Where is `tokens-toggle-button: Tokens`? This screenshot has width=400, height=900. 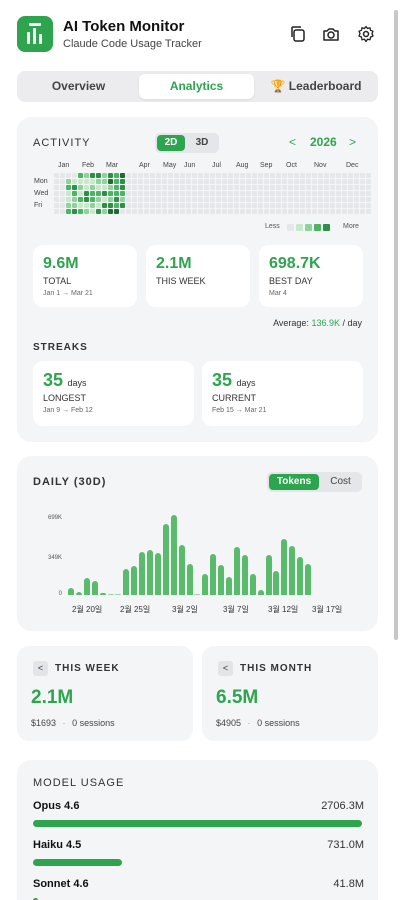 tokens-toggle-button: Tokens is located at coordinates (294, 482).